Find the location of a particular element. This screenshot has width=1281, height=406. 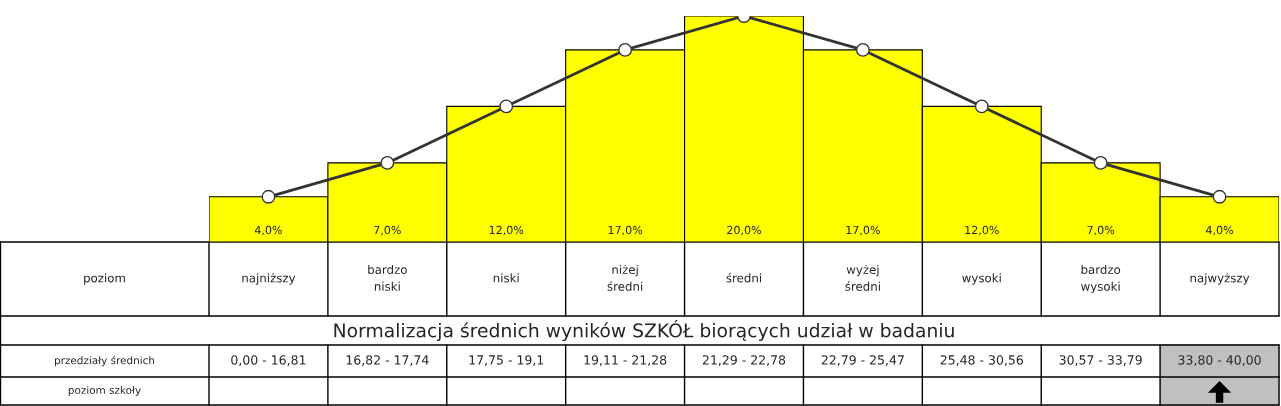

x-tick-label: wysoki is located at coordinates (981, 279).